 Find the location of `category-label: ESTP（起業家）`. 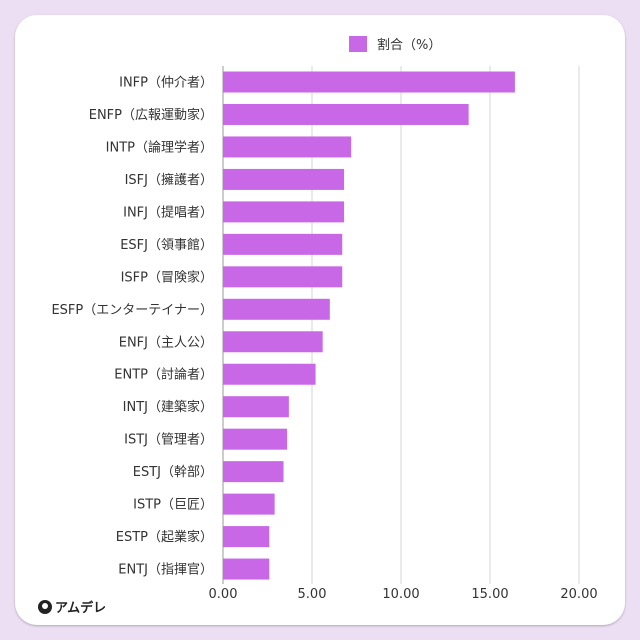

category-label: ESTP（起業家） is located at coordinates (164, 537).